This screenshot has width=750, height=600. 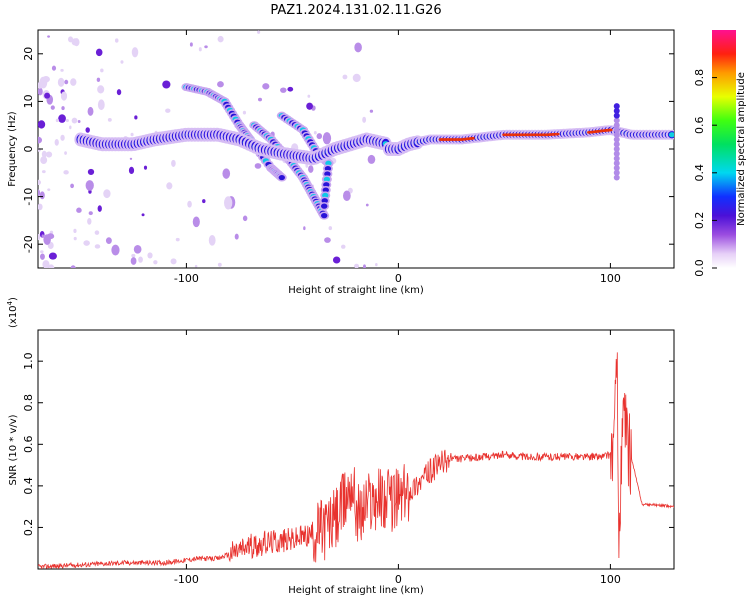 What do you see at coordinates (28, 403) in the screenshot?
I see `y-tick-label: 0.8` at bounding box center [28, 403].